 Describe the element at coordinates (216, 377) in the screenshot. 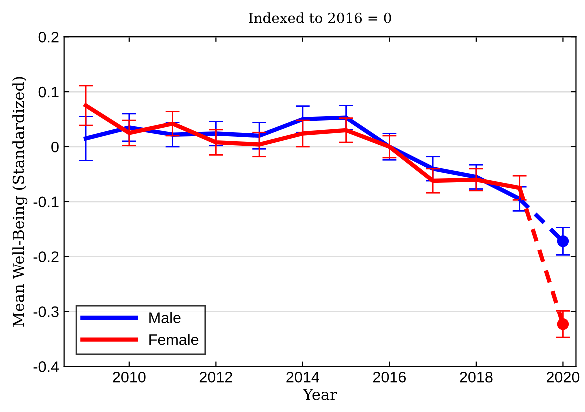

I see `x-tick-label: 2012` at that location.